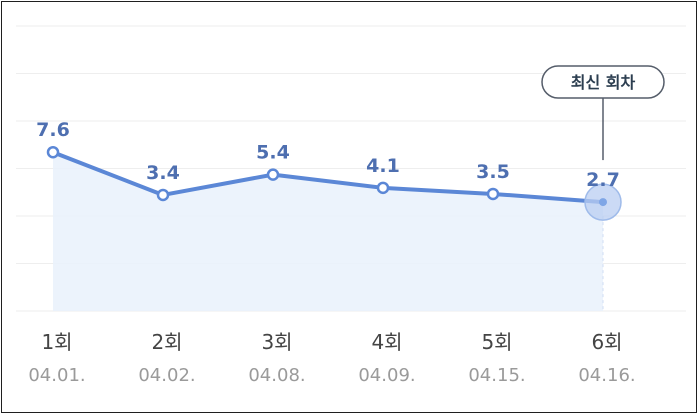 The width and height of the screenshot is (700, 416). I want to click on x-tick-date: 04.02., so click(166, 375).